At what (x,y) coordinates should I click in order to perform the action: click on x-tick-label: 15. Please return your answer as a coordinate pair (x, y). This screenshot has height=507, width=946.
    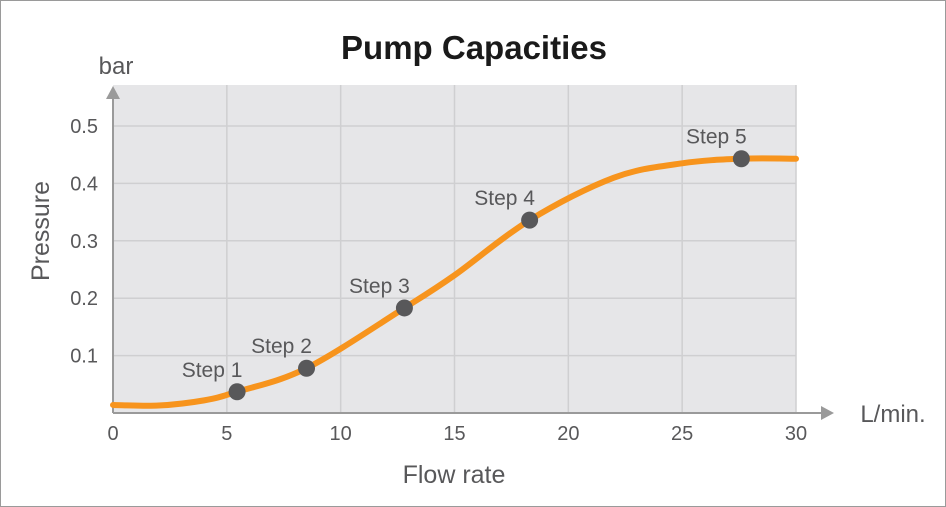
    Looking at the image, I should click on (454, 434).